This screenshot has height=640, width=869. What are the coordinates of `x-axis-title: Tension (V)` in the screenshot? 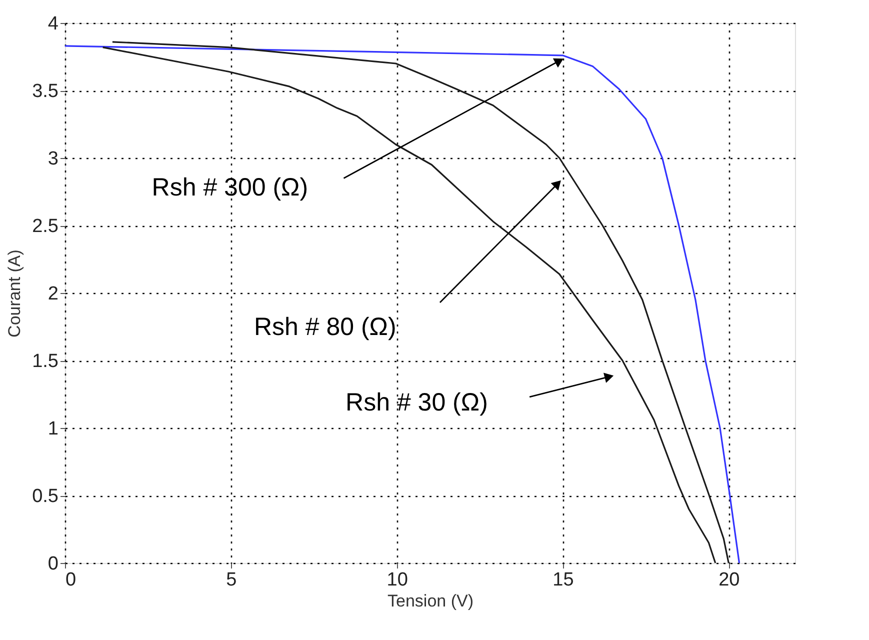 It's located at (431, 601).